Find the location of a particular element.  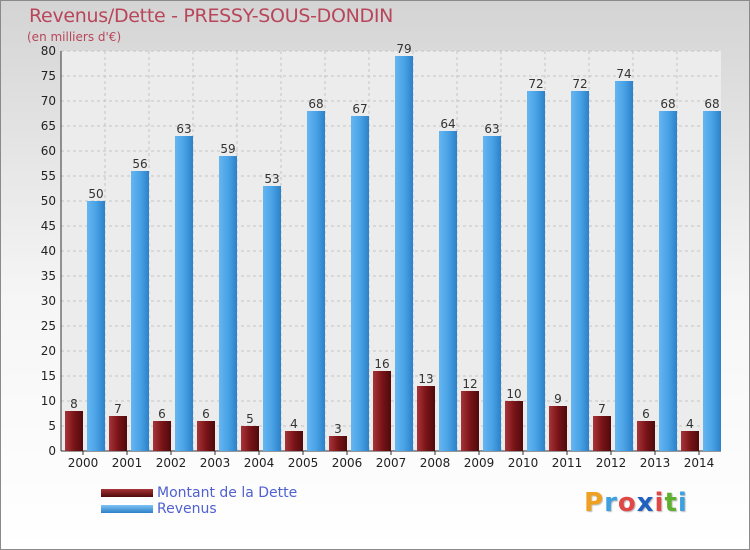

bar-revenus-2007 is located at coordinates (404, 253).